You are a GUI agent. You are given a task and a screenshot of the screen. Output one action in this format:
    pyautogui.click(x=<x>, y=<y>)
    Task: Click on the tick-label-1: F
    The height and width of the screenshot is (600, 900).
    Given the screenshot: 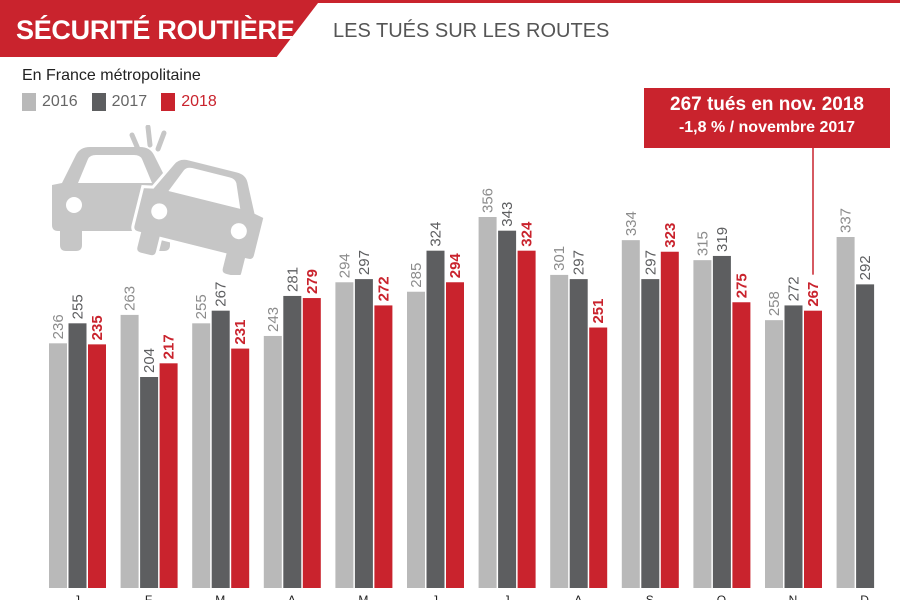 What is the action you would take?
    pyautogui.click(x=148, y=596)
    